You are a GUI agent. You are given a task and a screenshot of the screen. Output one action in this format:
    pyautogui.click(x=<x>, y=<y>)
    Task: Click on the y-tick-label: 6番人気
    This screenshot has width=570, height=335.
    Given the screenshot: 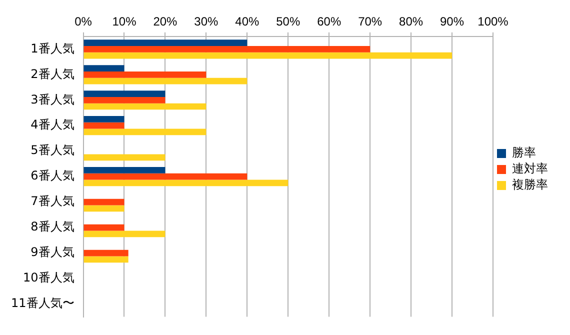 What is the action you would take?
    pyautogui.click(x=52, y=175)
    